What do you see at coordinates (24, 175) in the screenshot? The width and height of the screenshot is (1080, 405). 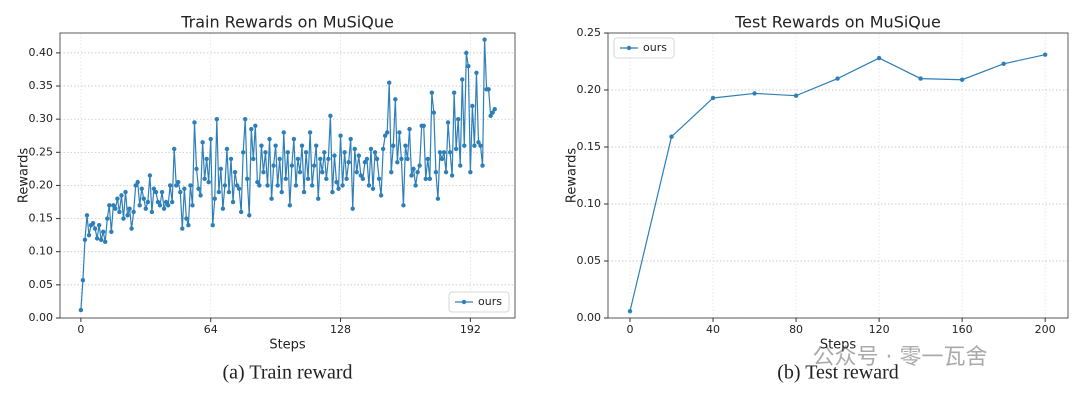 I see `y-axis-label: Rewards` at bounding box center [24, 175].